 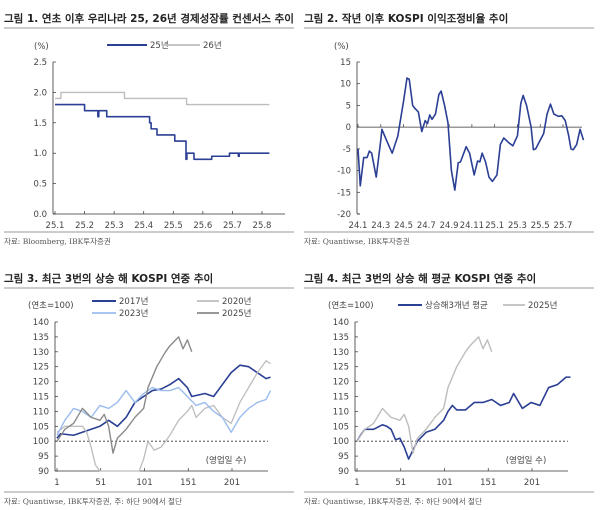 I want to click on y-tick-label: 1.5, so click(x=40, y=124).